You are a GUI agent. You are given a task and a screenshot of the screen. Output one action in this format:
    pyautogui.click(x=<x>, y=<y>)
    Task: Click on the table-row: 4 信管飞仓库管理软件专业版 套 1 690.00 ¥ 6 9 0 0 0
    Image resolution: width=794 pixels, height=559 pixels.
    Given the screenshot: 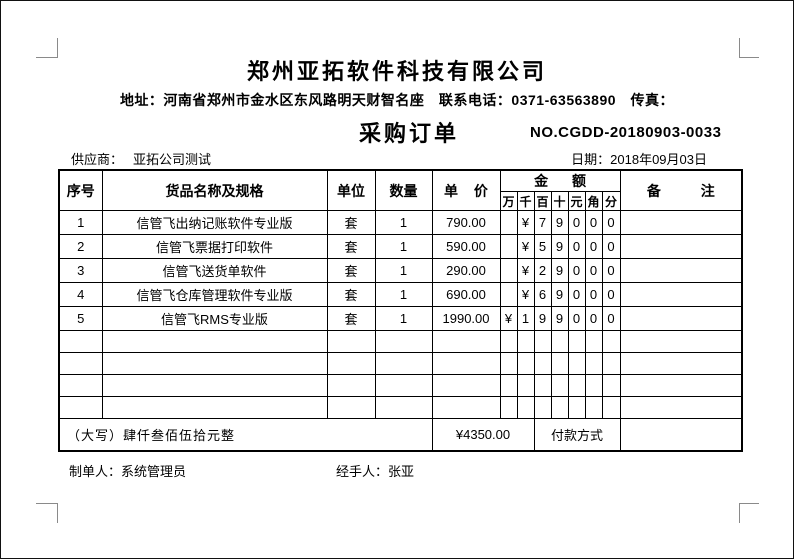 What is the action you would take?
    pyautogui.click(x=400, y=294)
    